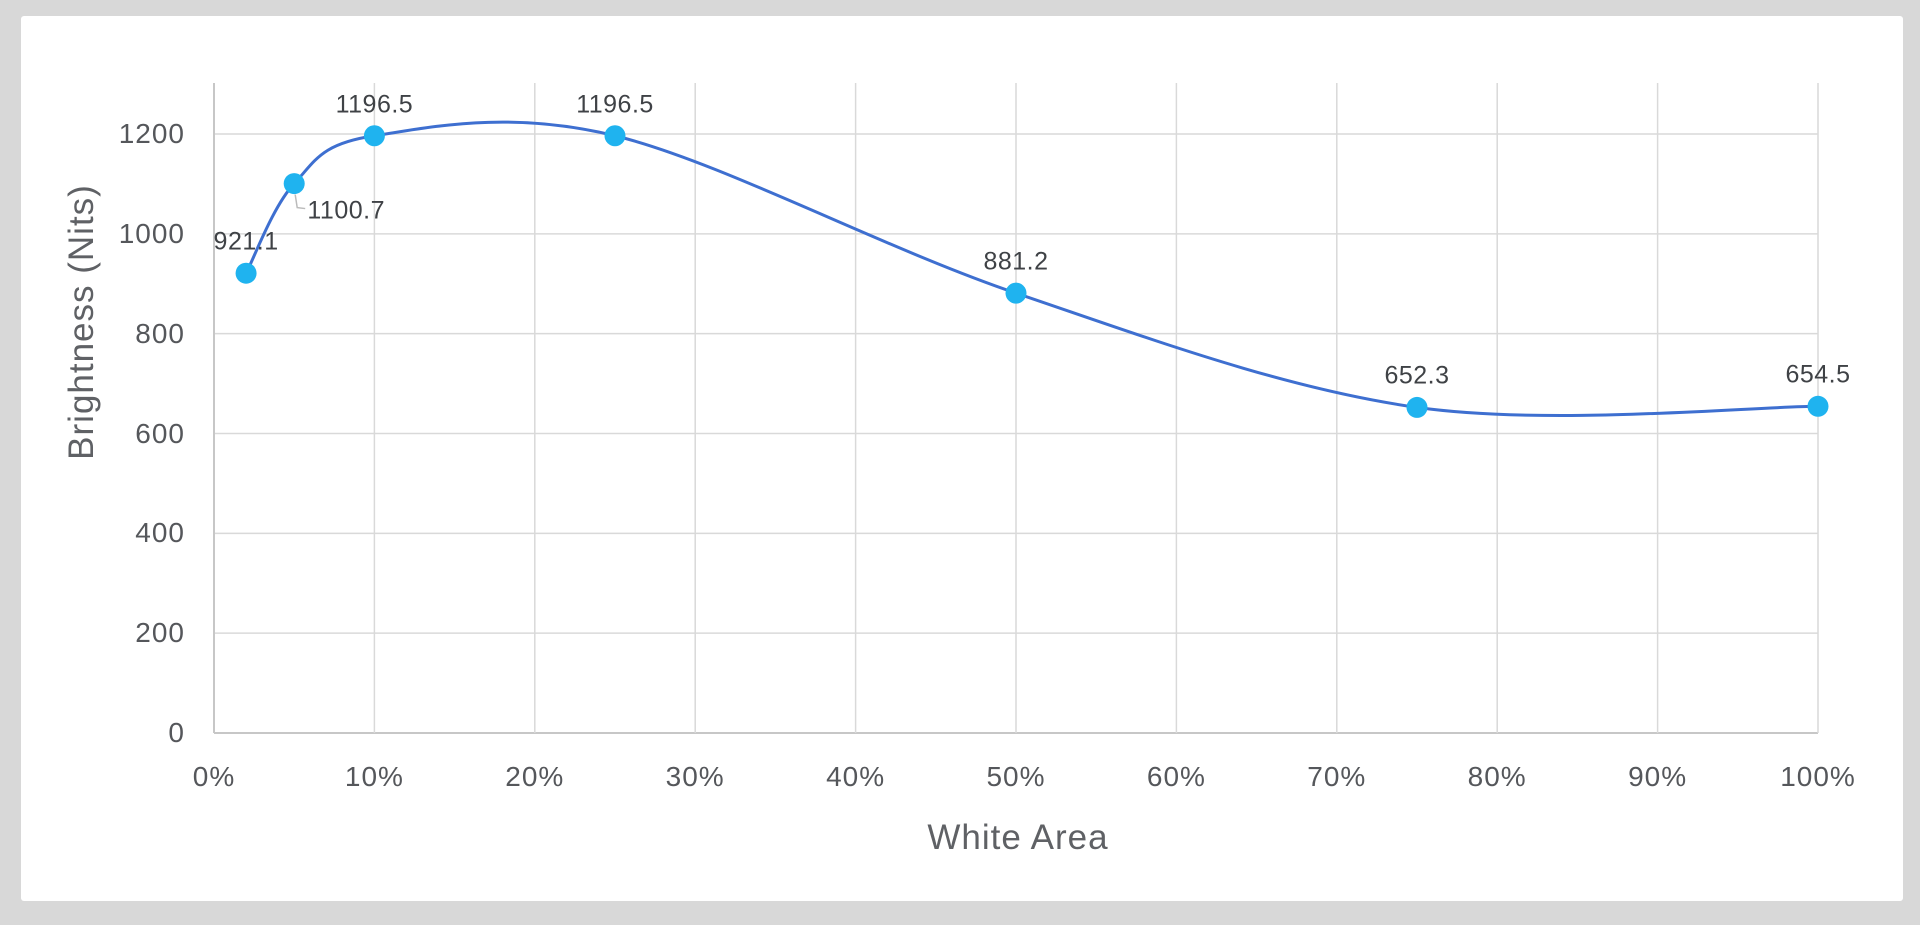 The width and height of the screenshot is (1920, 925). Describe the element at coordinates (300, 202) in the screenshot. I see `label-leader-line` at that location.